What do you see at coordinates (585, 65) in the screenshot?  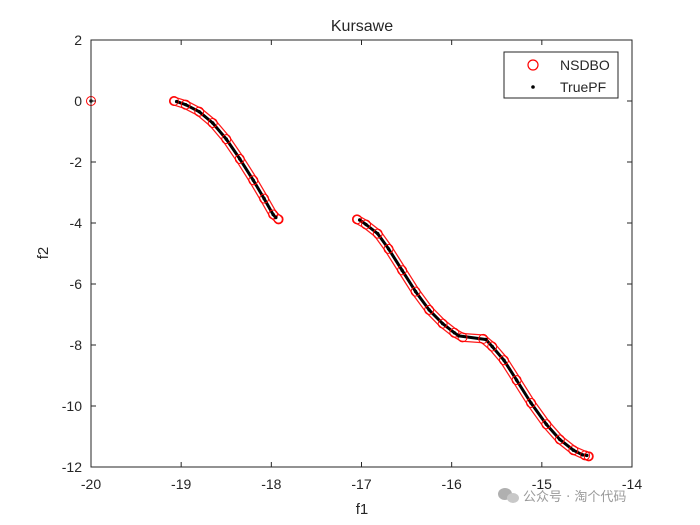 I see `legend-label-nsdbo: NSDBO` at bounding box center [585, 65].